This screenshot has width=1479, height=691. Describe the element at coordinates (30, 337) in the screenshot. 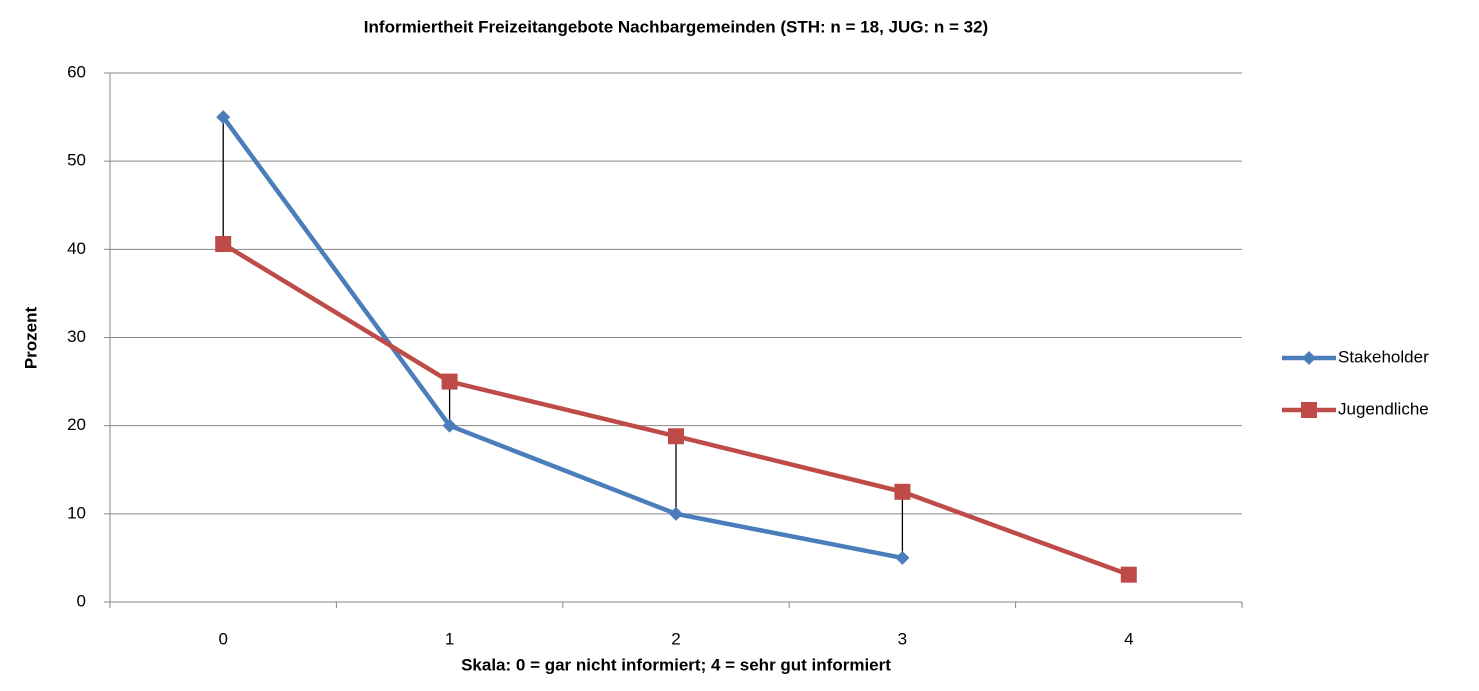

I see `y-axis-label: Prozent` at that location.